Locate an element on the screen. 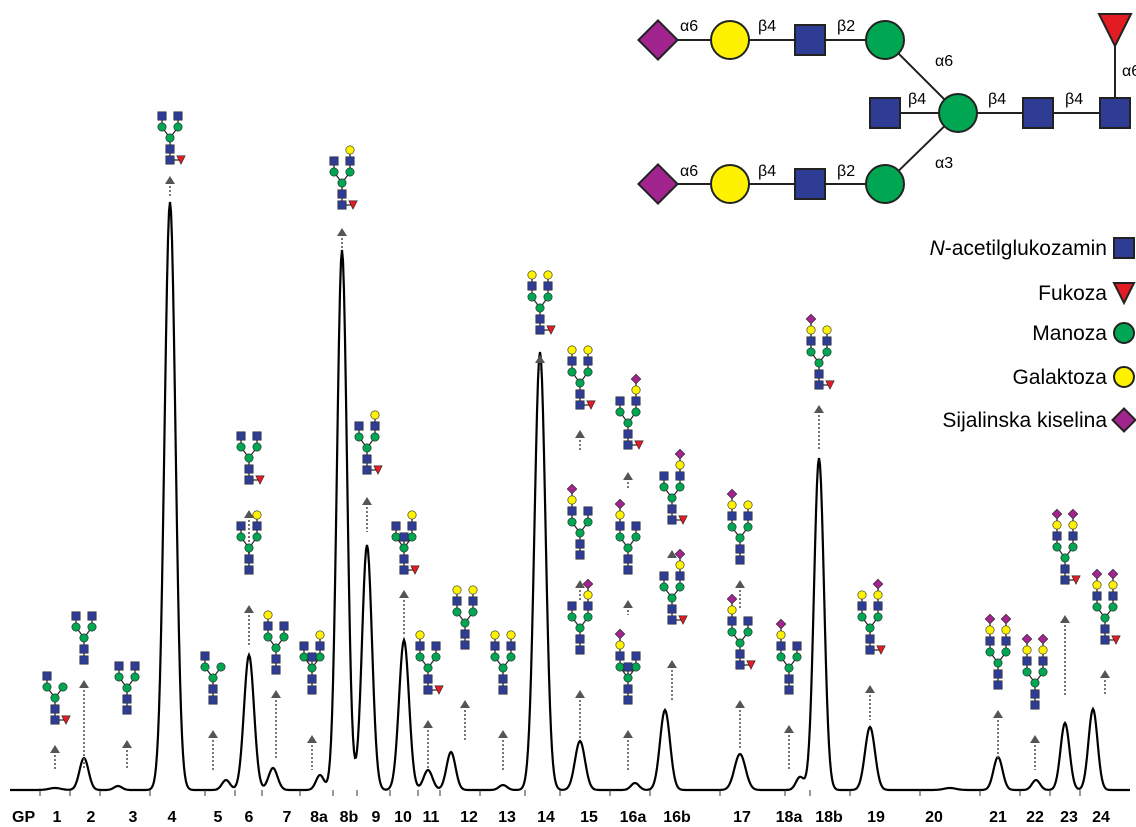 Image resolution: width=1136 pixels, height=827 pixels. linkage-label: β2 is located at coordinates (846, 171).